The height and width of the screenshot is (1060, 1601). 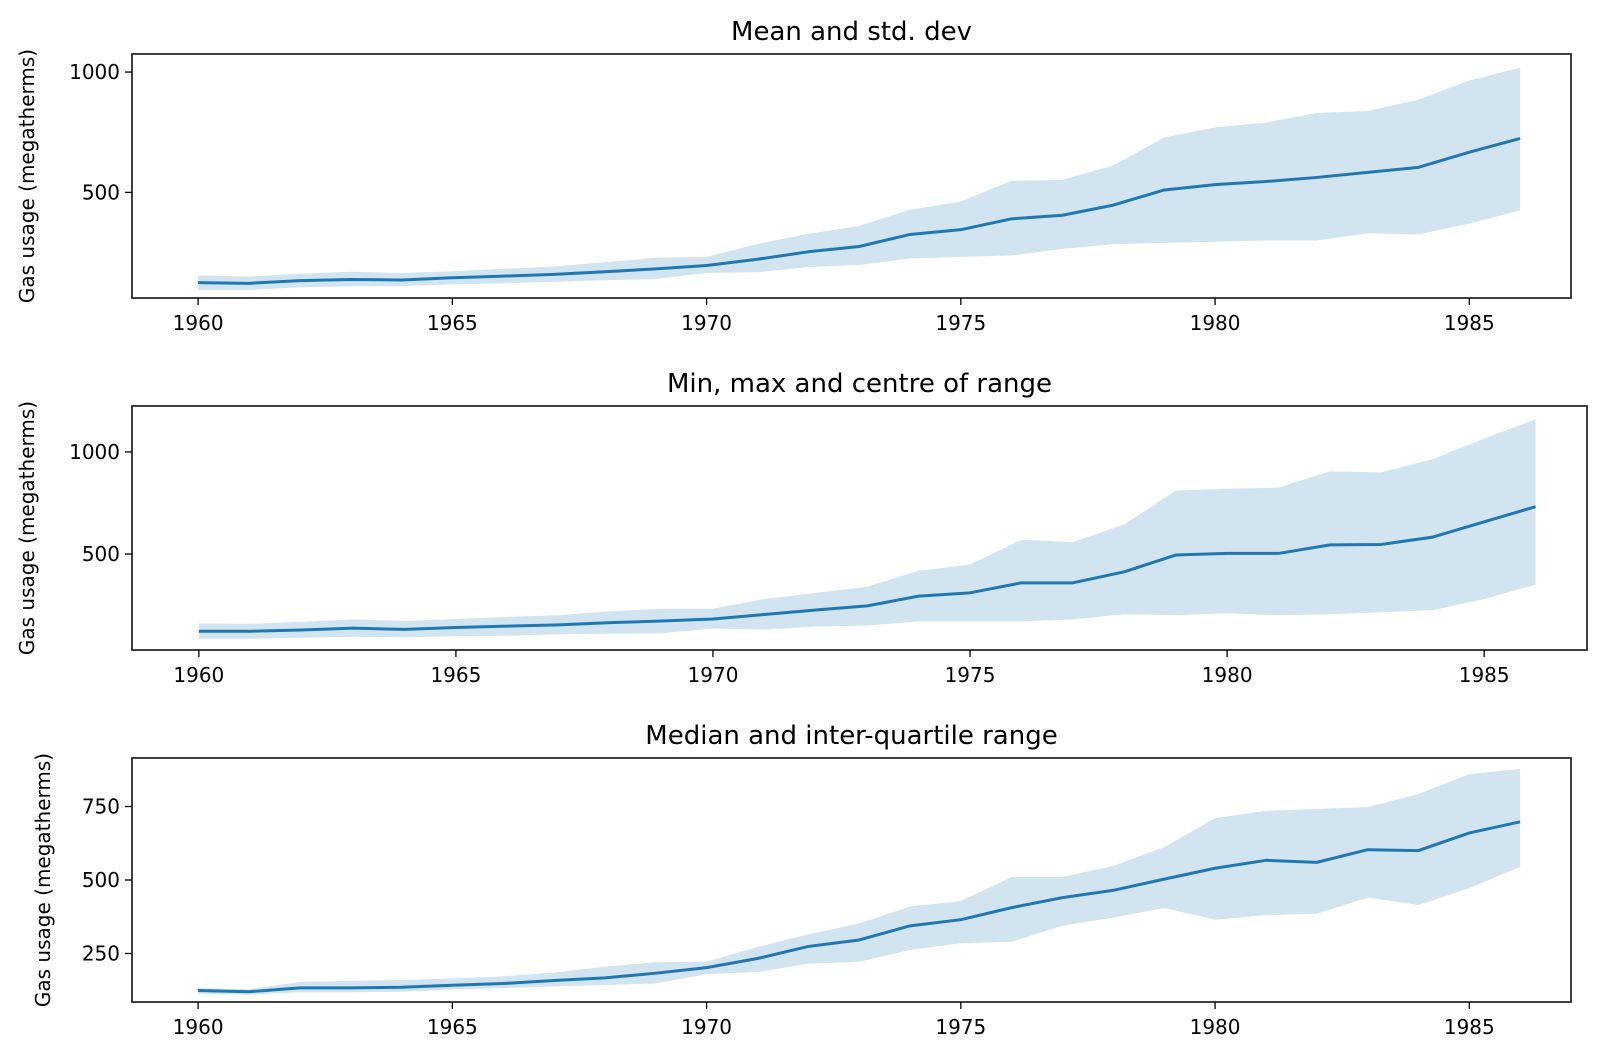 I want to click on subplot-title: Median and inter-quartile range, so click(x=851, y=736).